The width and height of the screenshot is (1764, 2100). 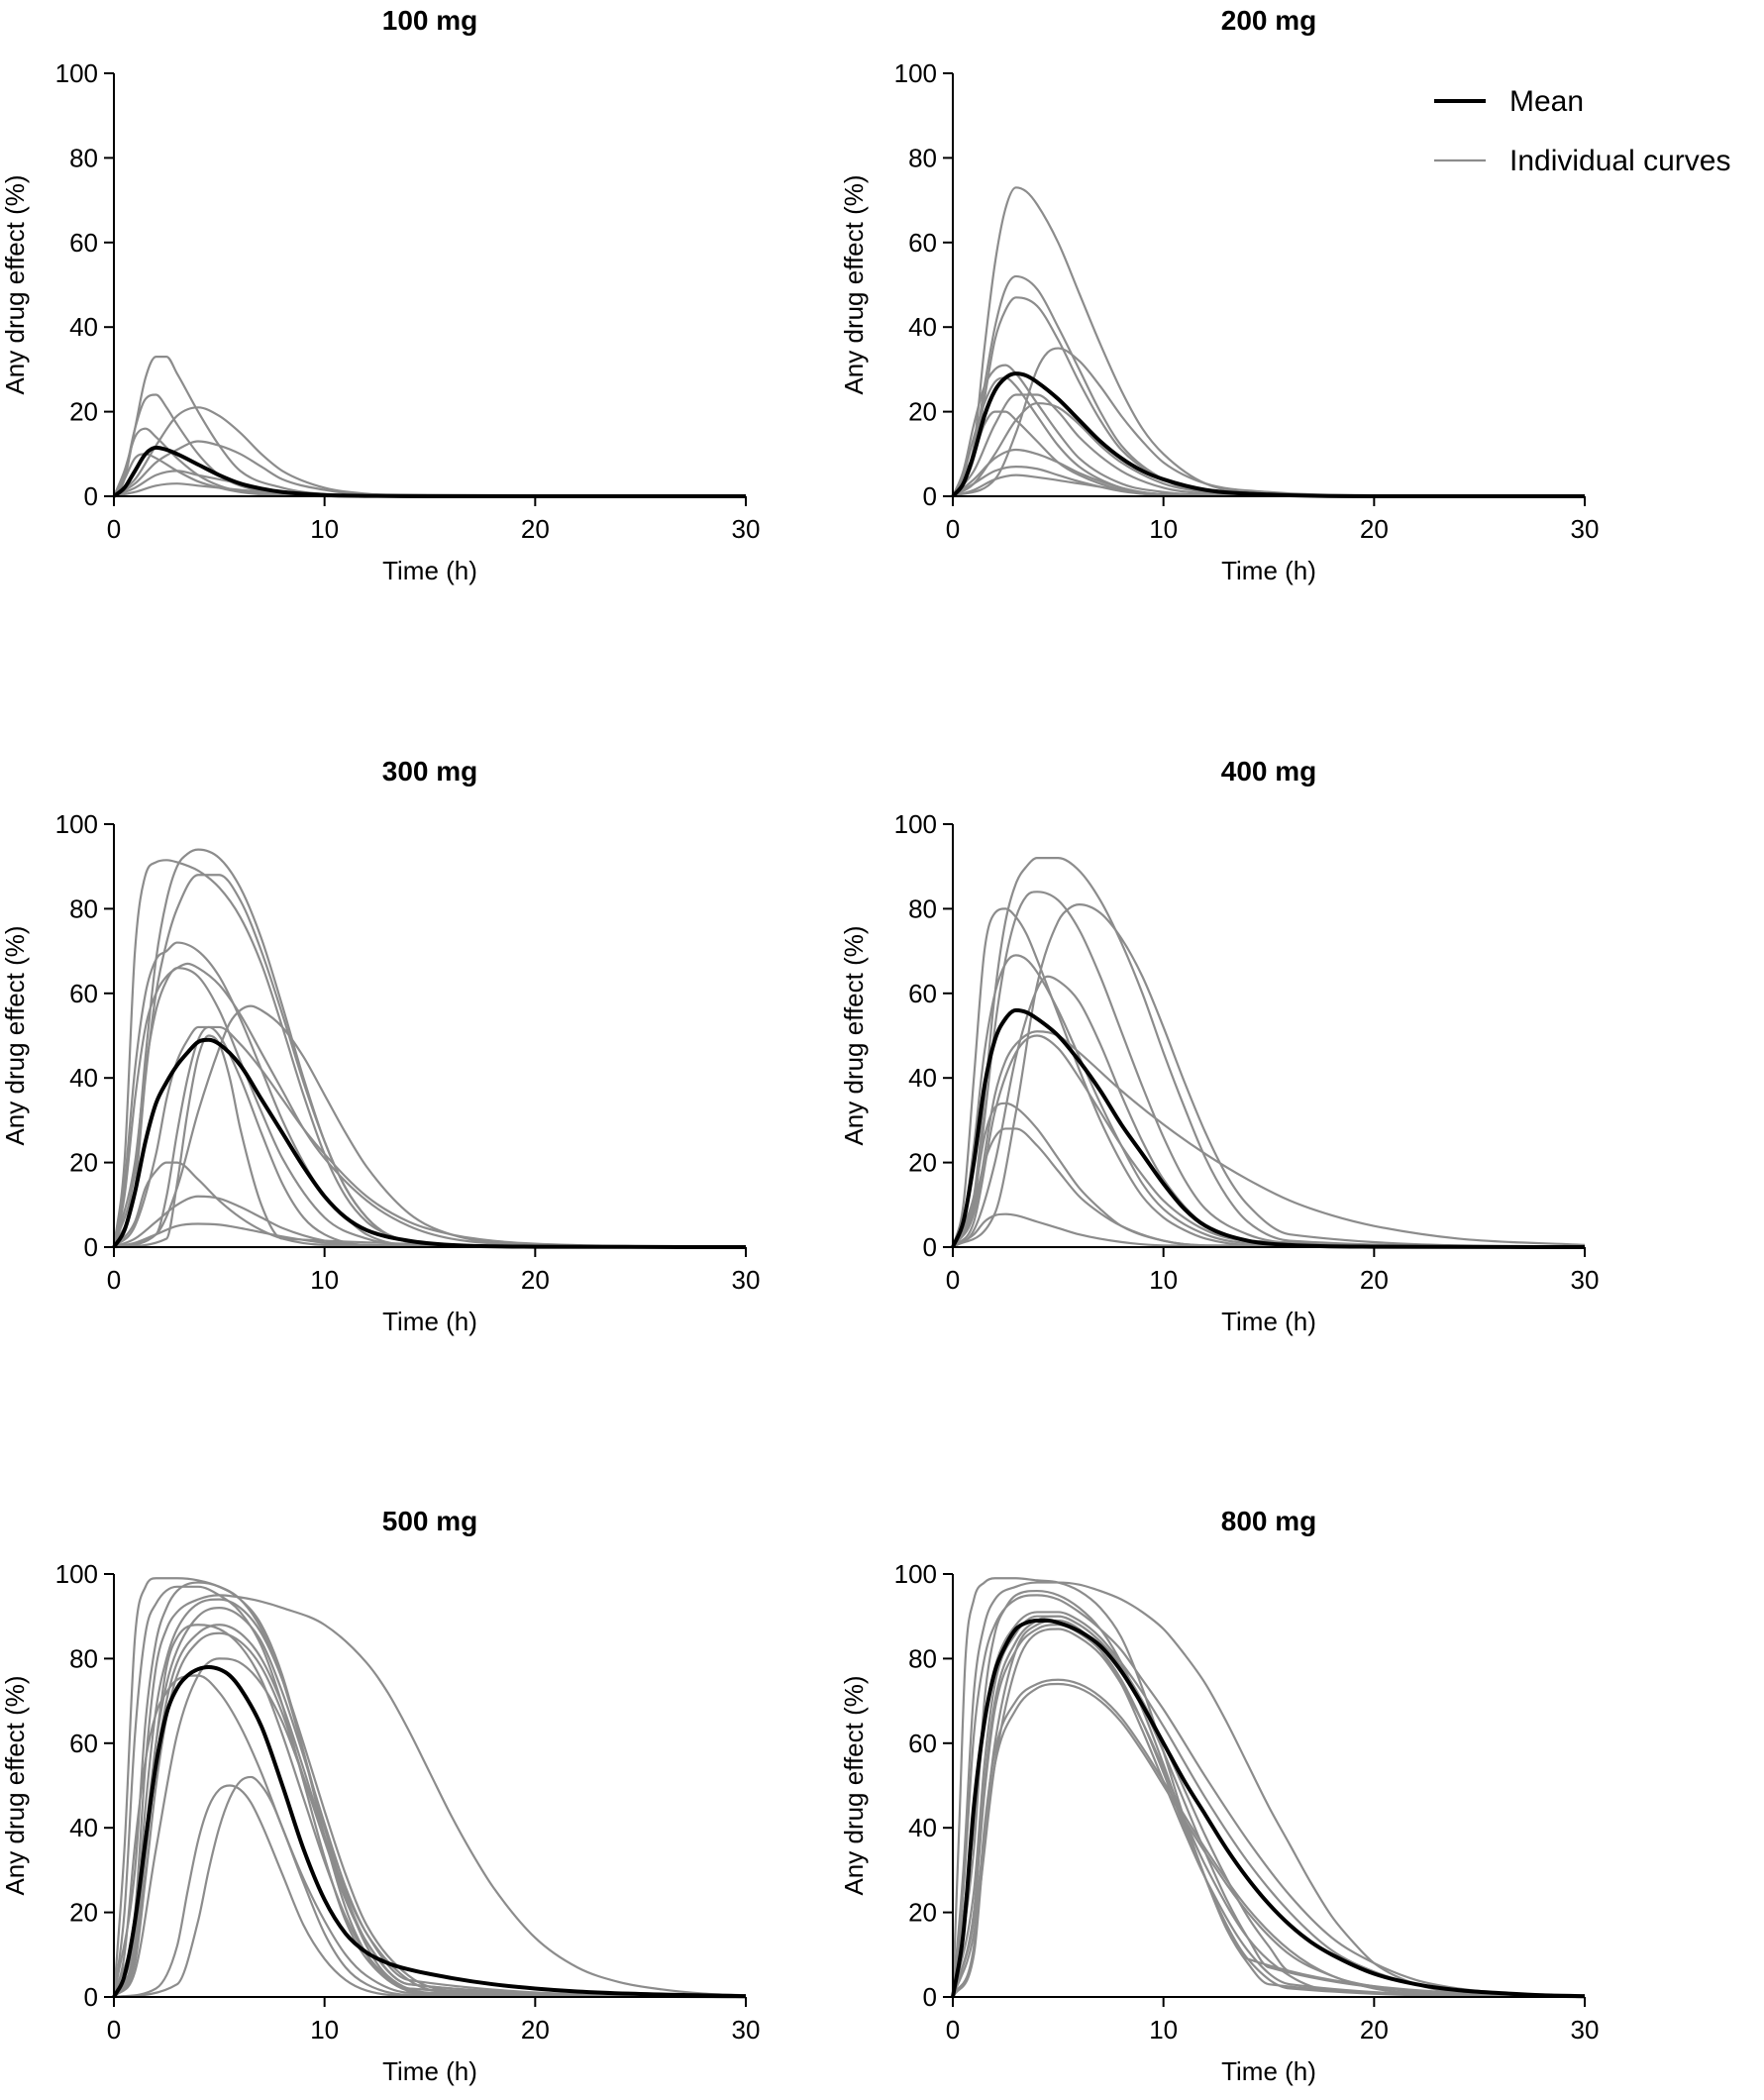 I want to click on legend-individual-label: Individual curves, so click(x=1619, y=161).